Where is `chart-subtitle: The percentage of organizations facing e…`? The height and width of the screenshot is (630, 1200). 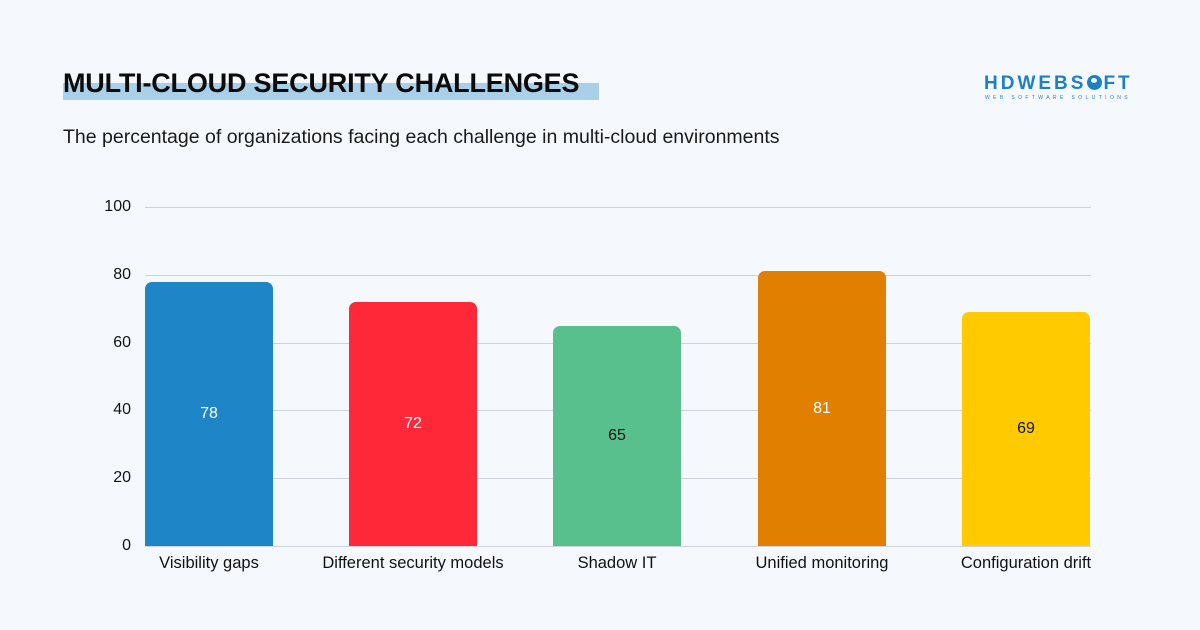 chart-subtitle: The percentage of organizations facing e… is located at coordinates (421, 137).